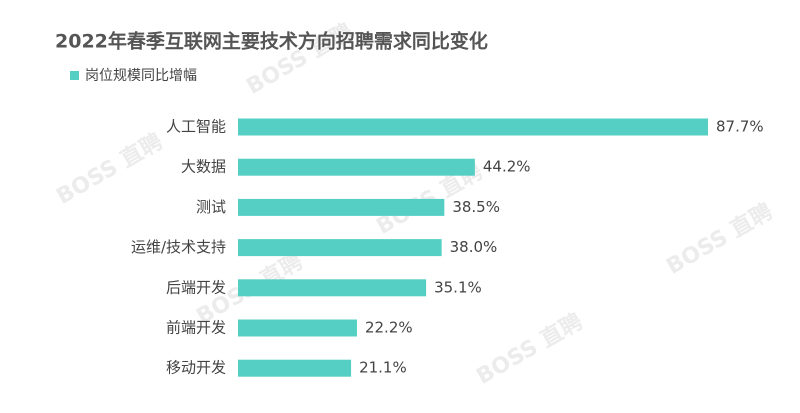  What do you see at coordinates (178, 247) in the screenshot?
I see `category-label: 运维/技术支持` at bounding box center [178, 247].